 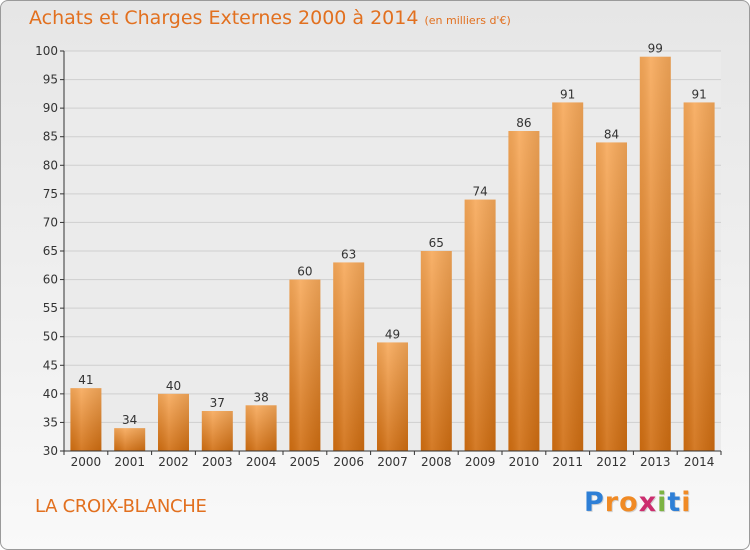 What do you see at coordinates (612, 502) in the screenshot?
I see `logo-letter: r` at bounding box center [612, 502].